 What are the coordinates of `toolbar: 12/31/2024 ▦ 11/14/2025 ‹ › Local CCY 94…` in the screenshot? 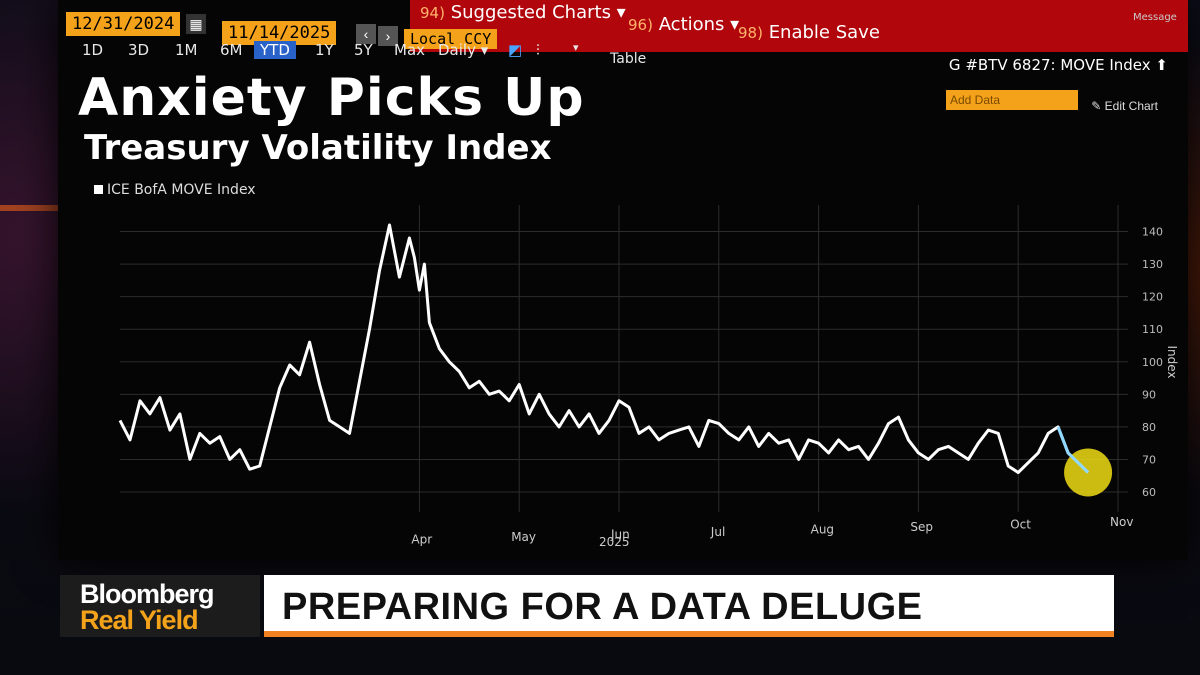 It's located at (623, 28).